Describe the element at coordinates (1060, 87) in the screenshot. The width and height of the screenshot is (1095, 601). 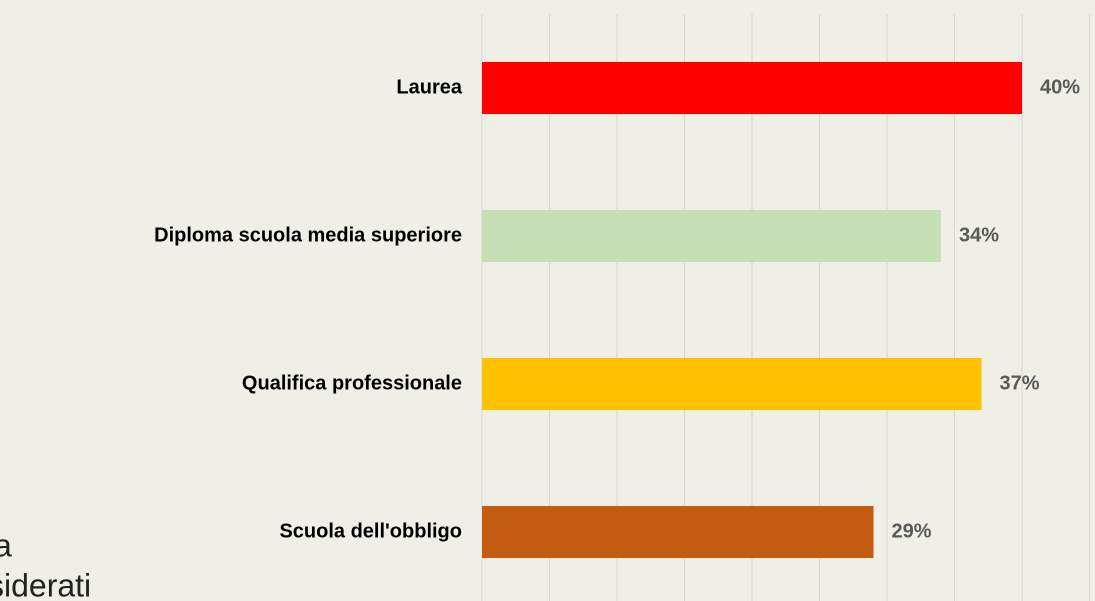
I see `value-label: 40%` at that location.